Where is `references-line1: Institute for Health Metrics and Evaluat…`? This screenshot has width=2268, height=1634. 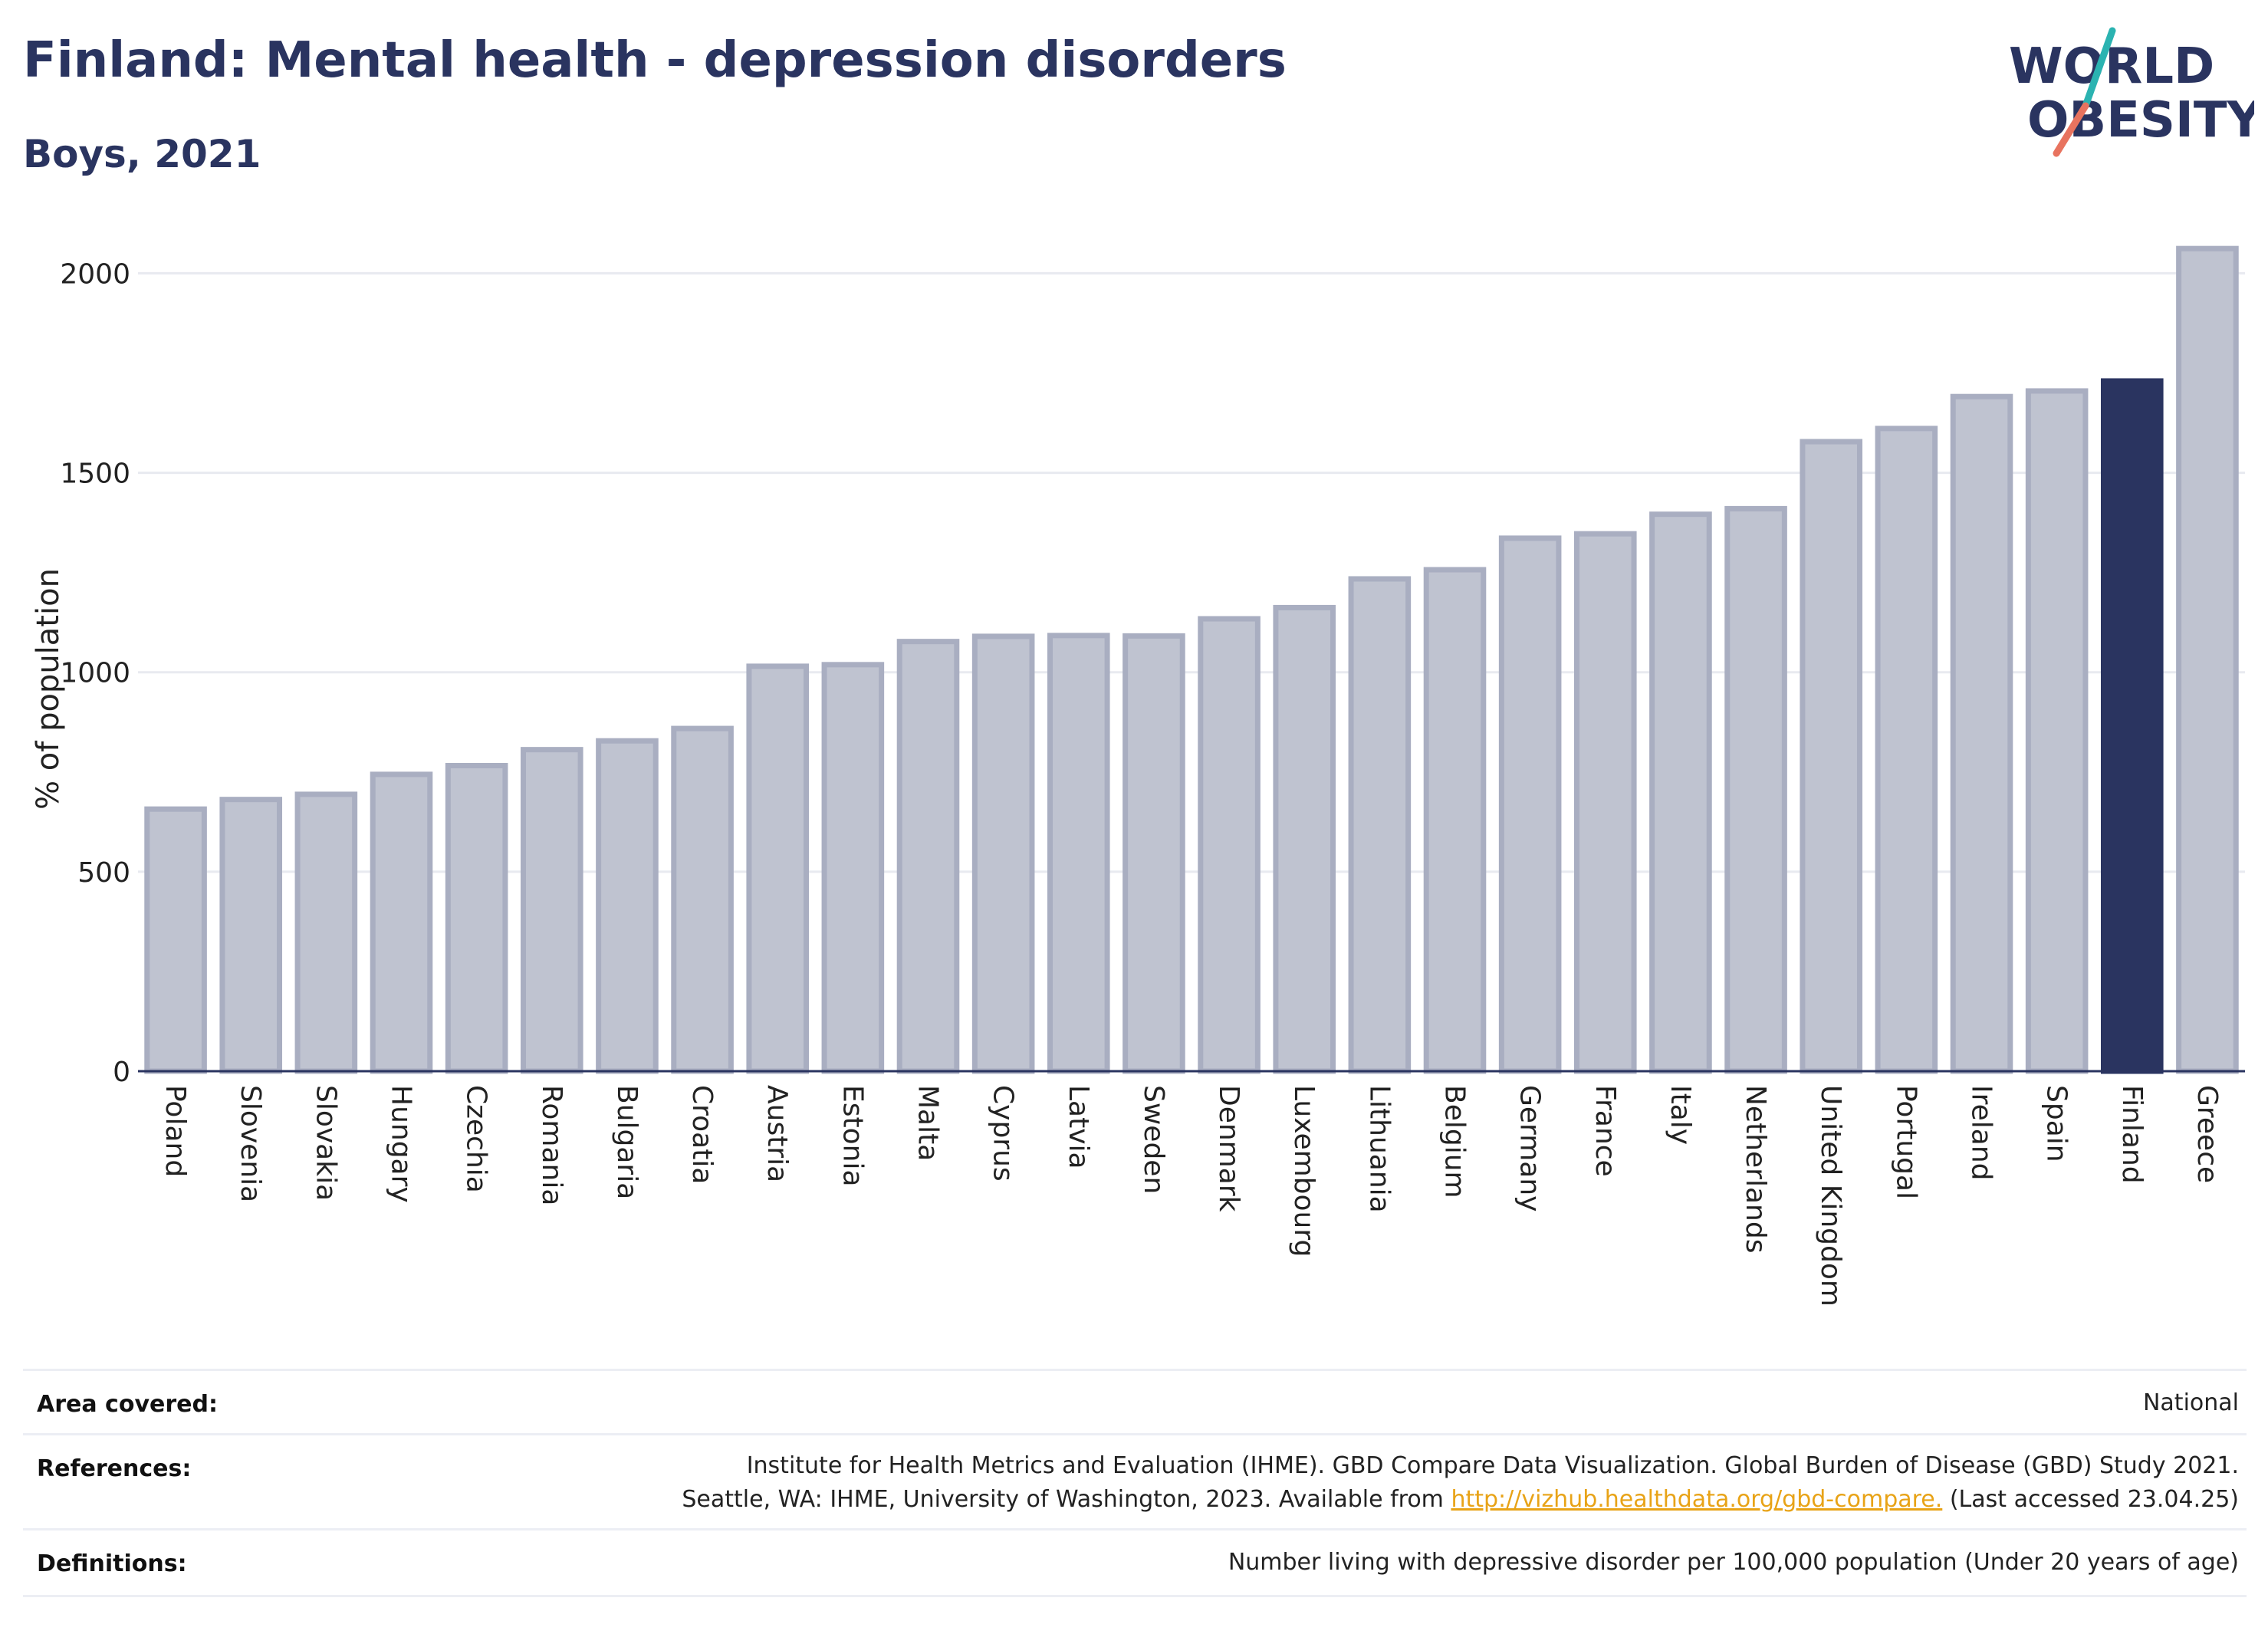 references-line1: Institute for Health Metrics and Evaluat… is located at coordinates (1492, 1466).